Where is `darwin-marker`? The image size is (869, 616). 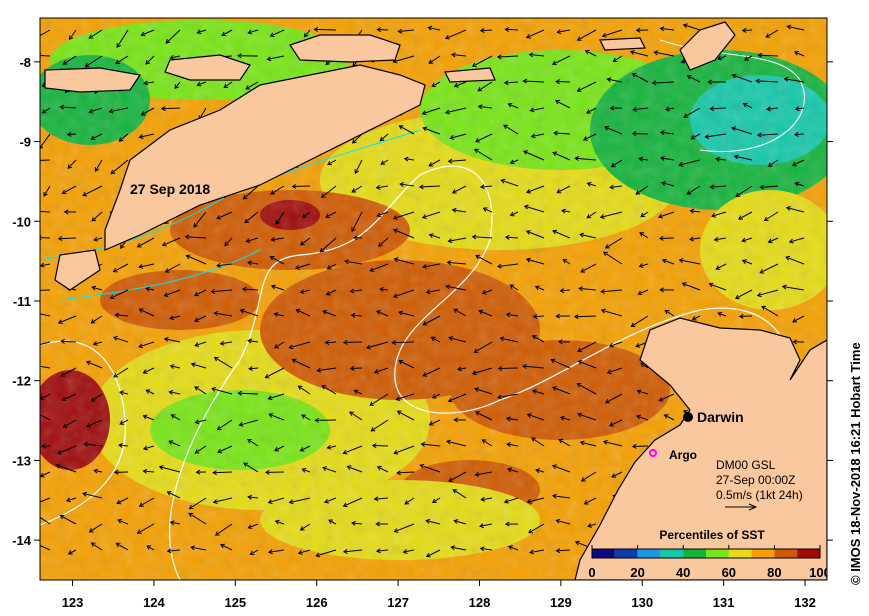 darwin-marker is located at coordinates (688, 417).